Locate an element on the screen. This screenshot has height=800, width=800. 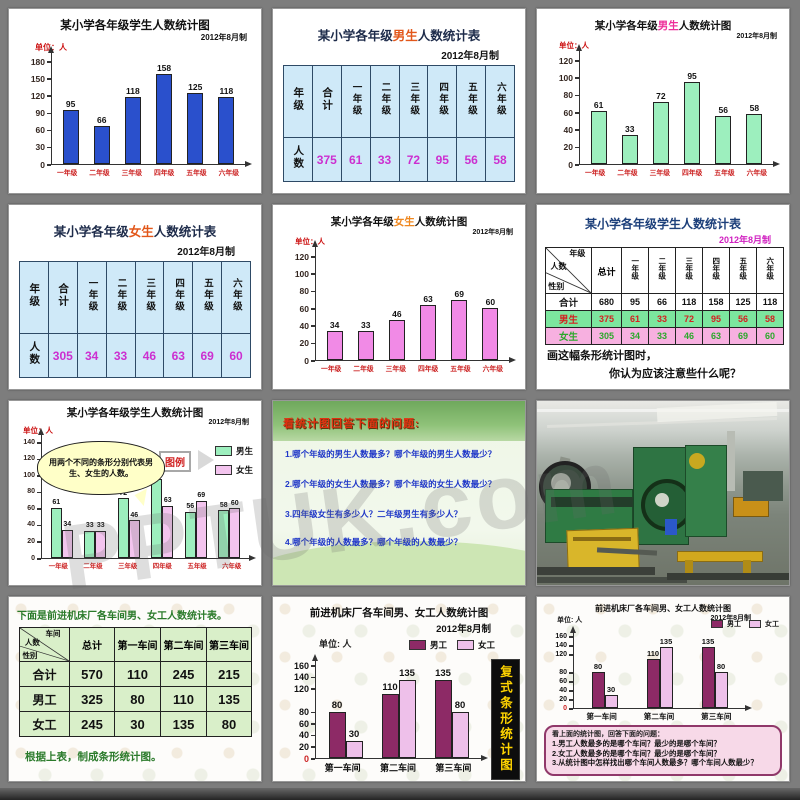
unit-label: 单位：人 is located at coordinates (310, 241).